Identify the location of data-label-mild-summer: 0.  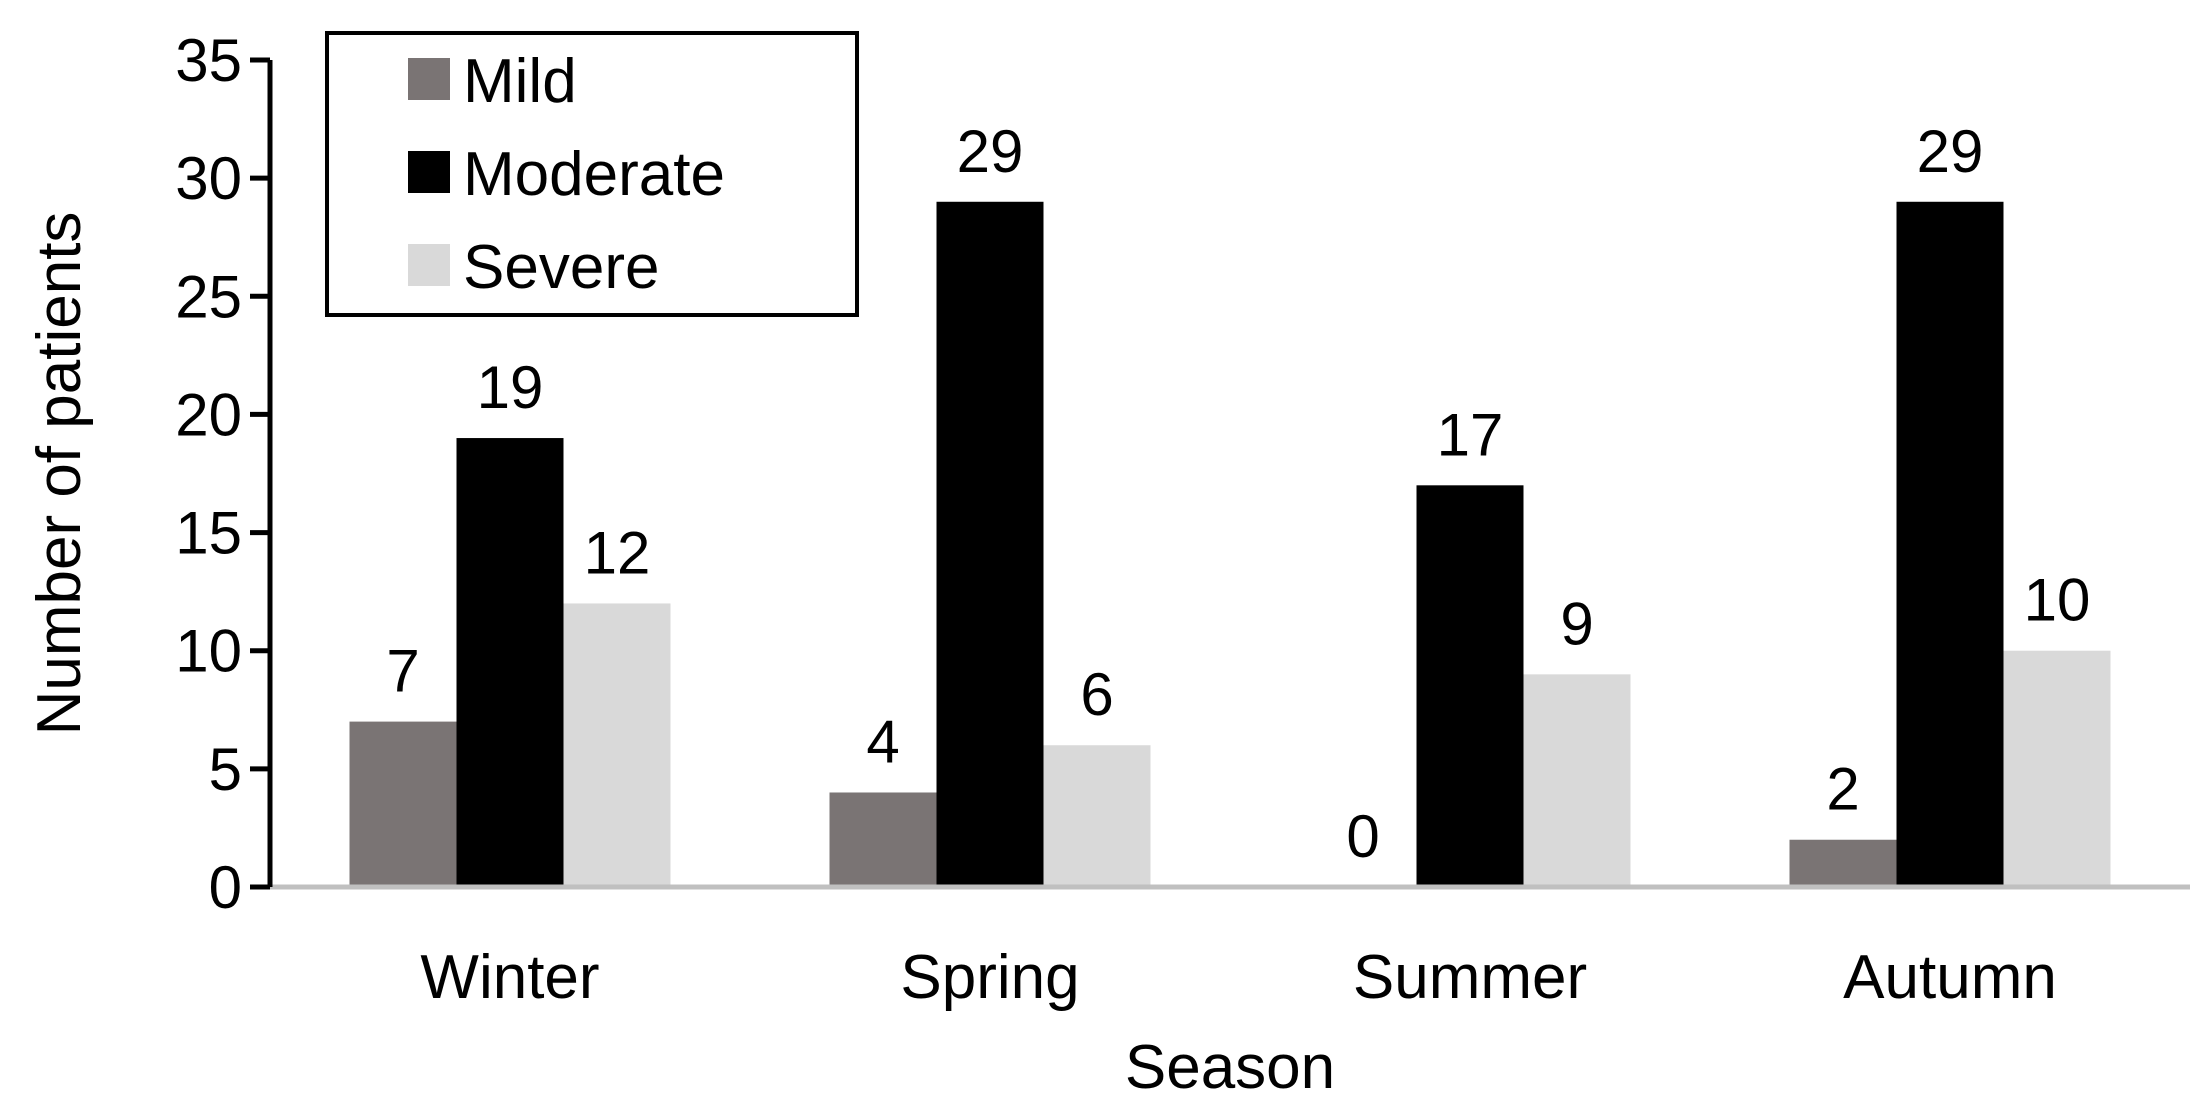
(1362, 836).